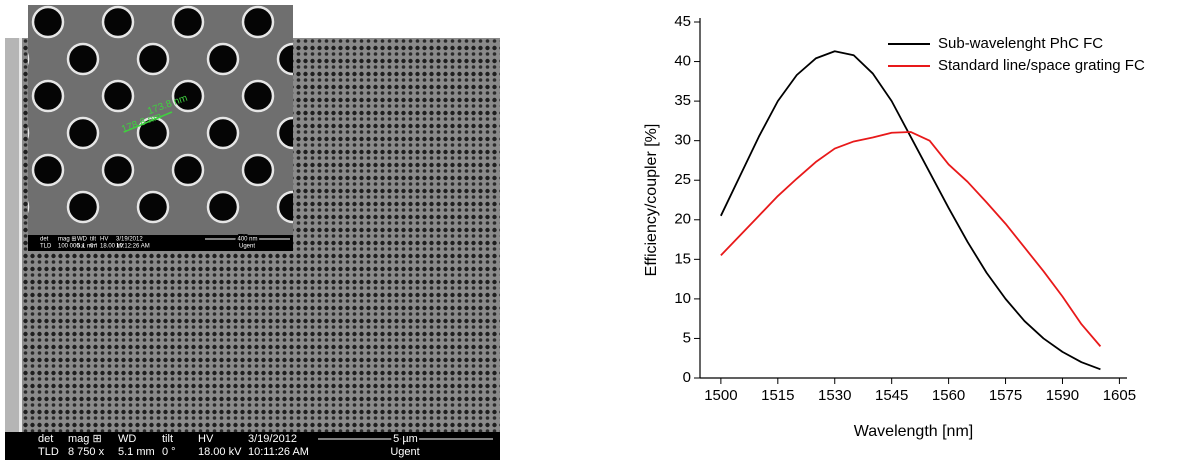 Image resolution: width=1193 pixels, height=465 pixels. What do you see at coordinates (148, 122) in the screenshot?
I see `measure-line` at bounding box center [148, 122].